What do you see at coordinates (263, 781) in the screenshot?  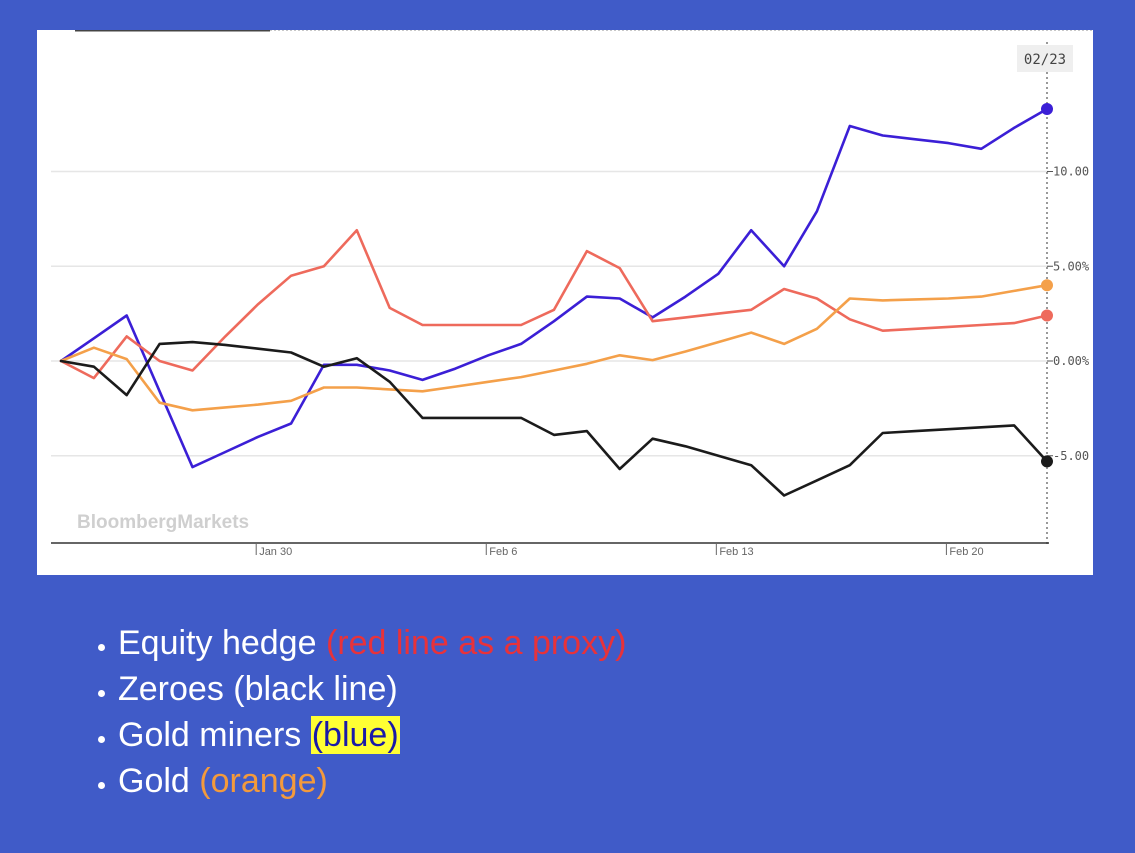 I see `bullet-note: (orange)` at bounding box center [263, 781].